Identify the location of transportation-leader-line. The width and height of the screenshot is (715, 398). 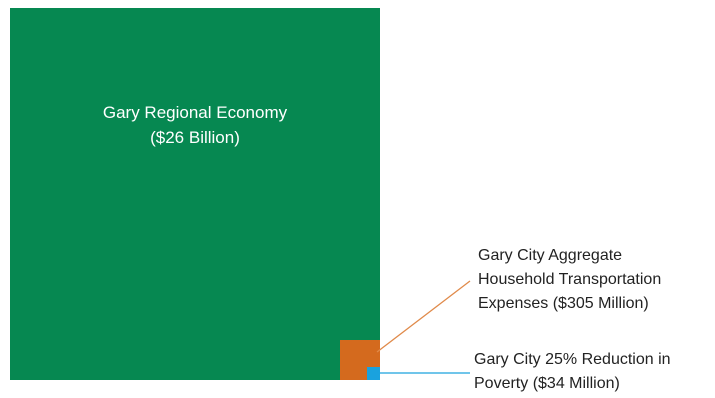
(423, 316).